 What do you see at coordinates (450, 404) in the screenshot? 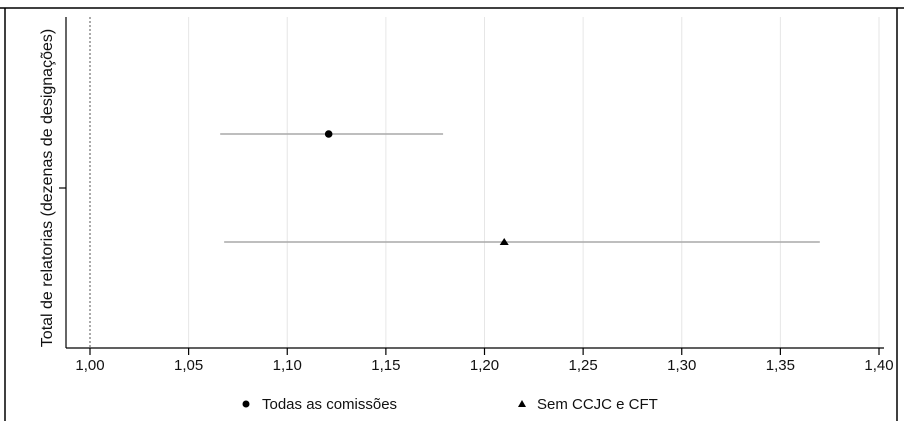
I see `legend: Todas as comissões Sem CCJC e CFT` at bounding box center [450, 404].